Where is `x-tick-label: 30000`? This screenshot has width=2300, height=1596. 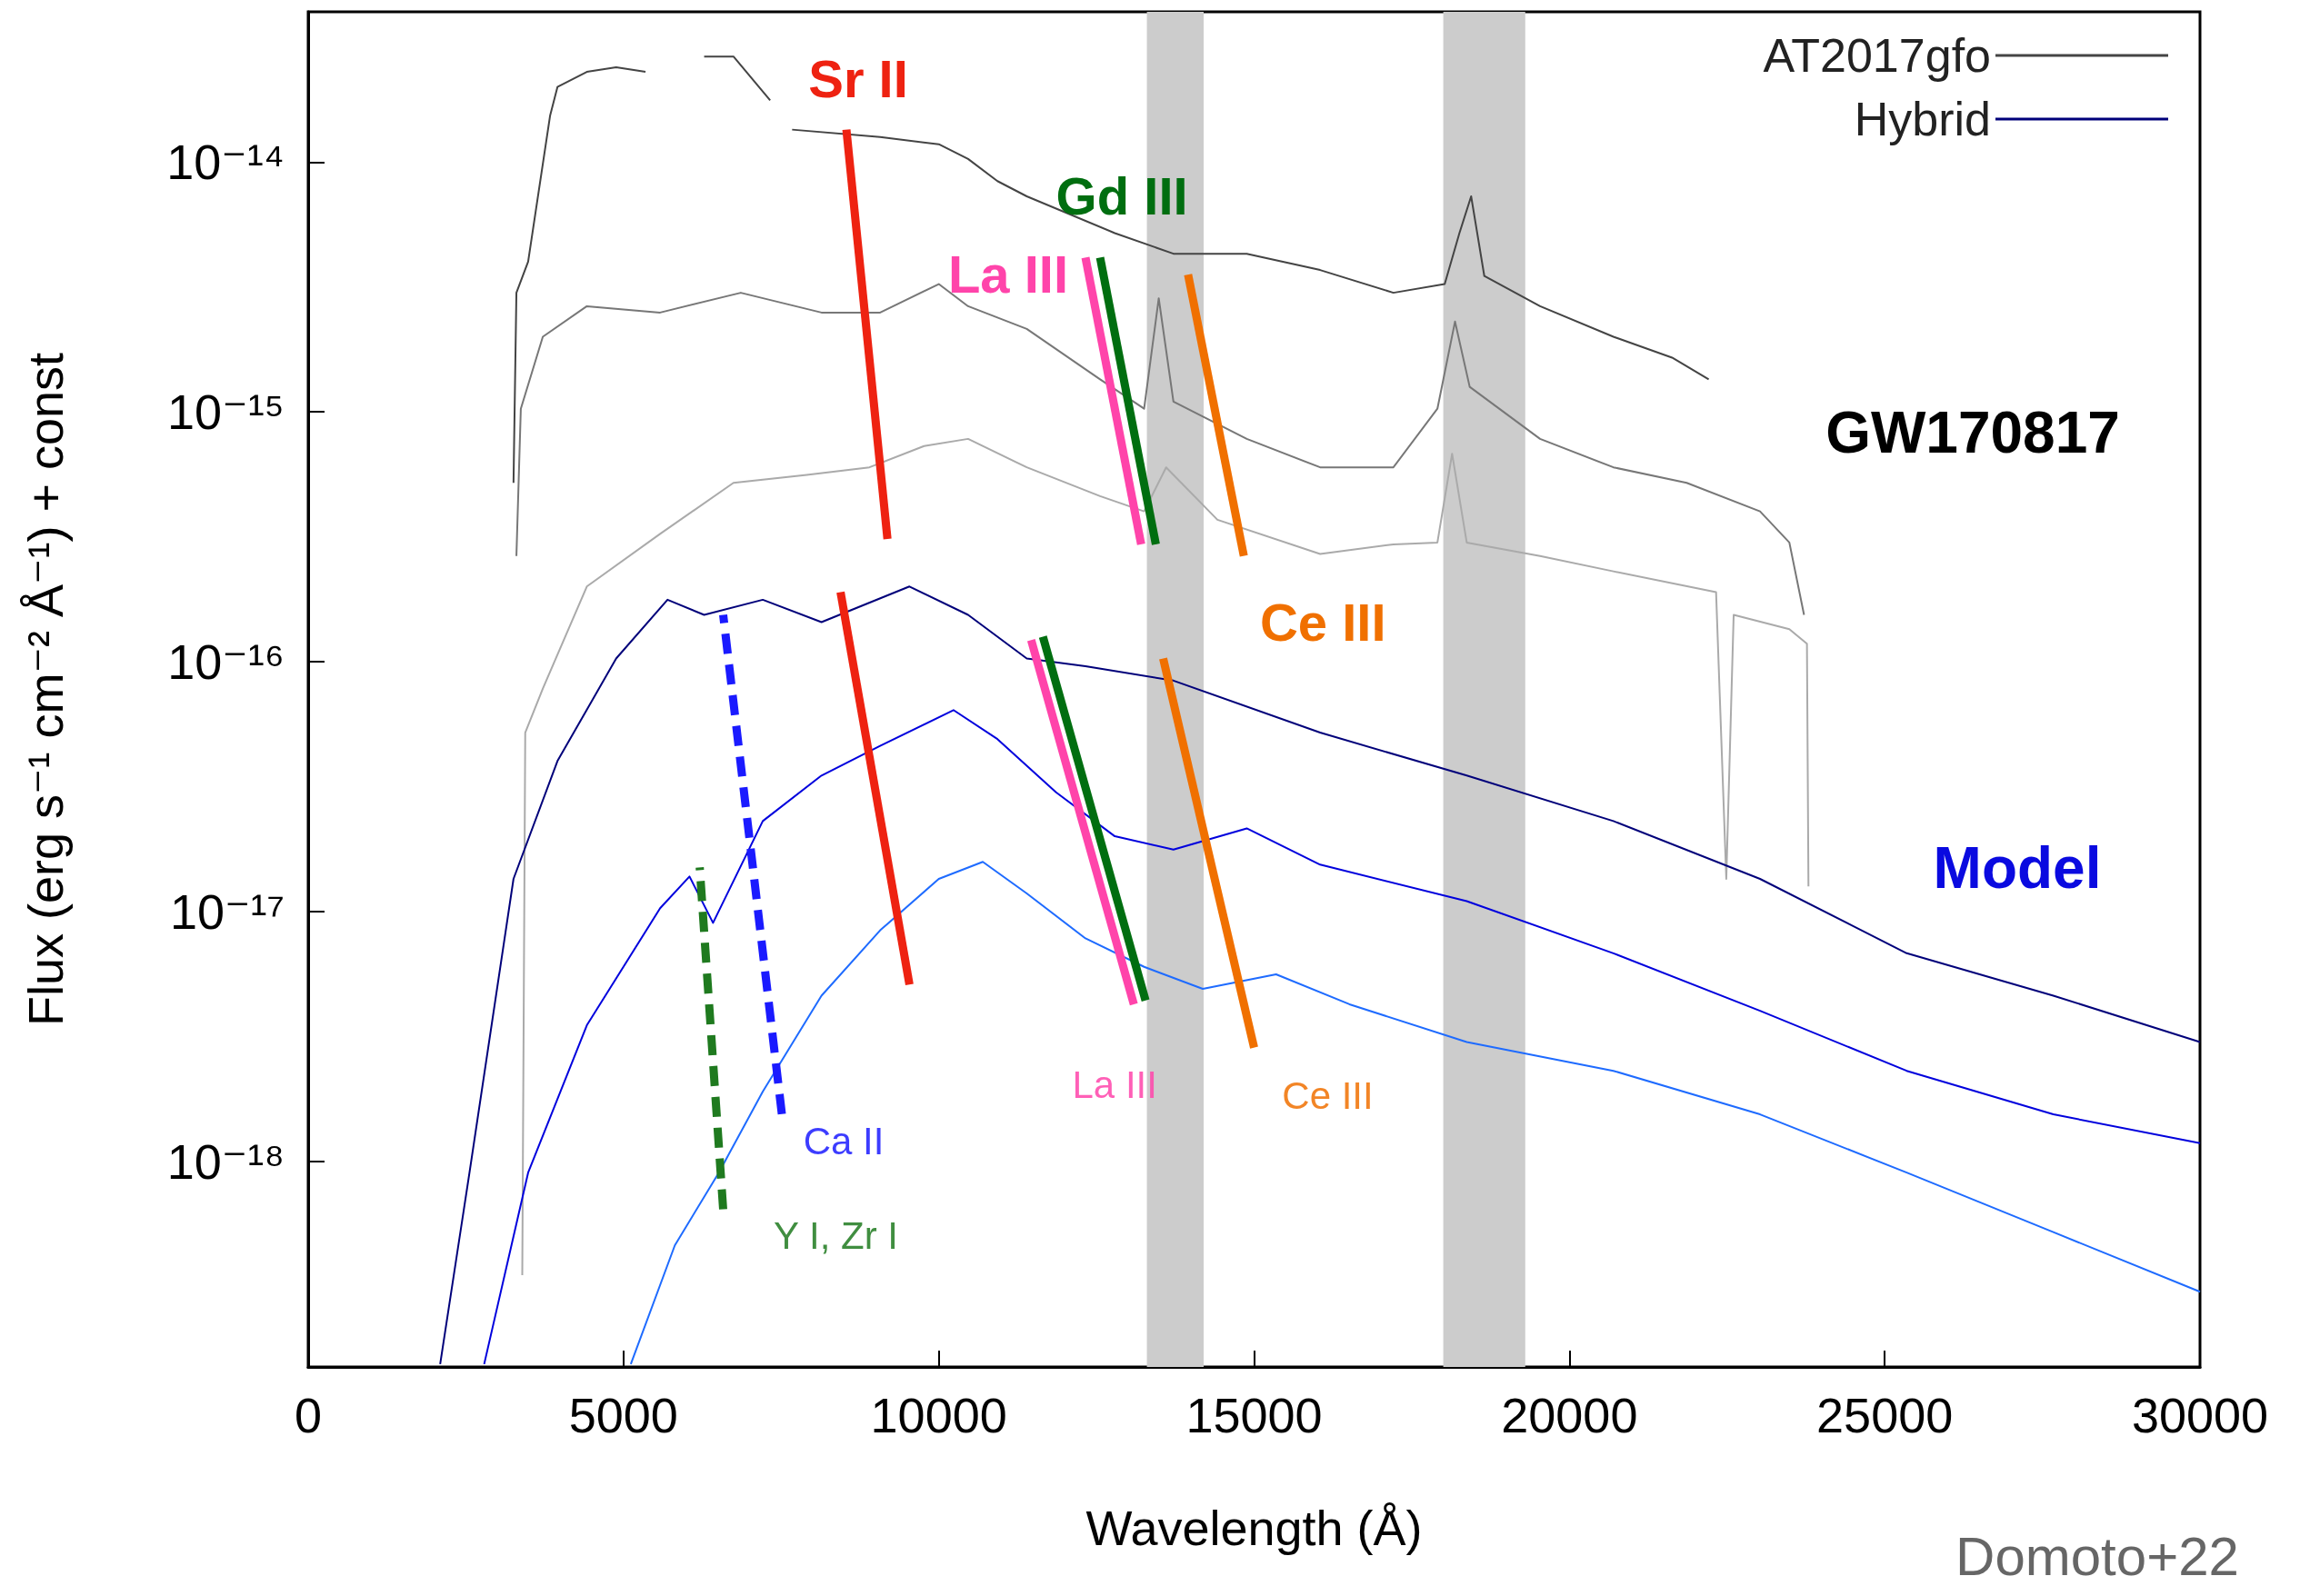
x-tick-label: 30000 is located at coordinates (2200, 1415).